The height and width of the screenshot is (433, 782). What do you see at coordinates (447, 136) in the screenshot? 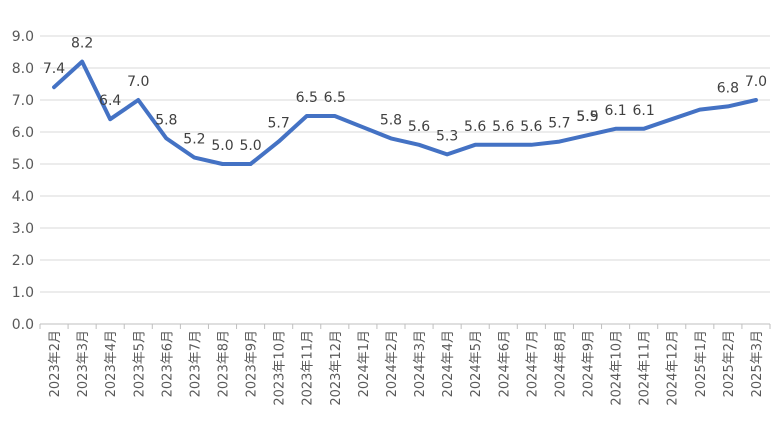
I see `data-label: 5.3` at bounding box center [447, 136].